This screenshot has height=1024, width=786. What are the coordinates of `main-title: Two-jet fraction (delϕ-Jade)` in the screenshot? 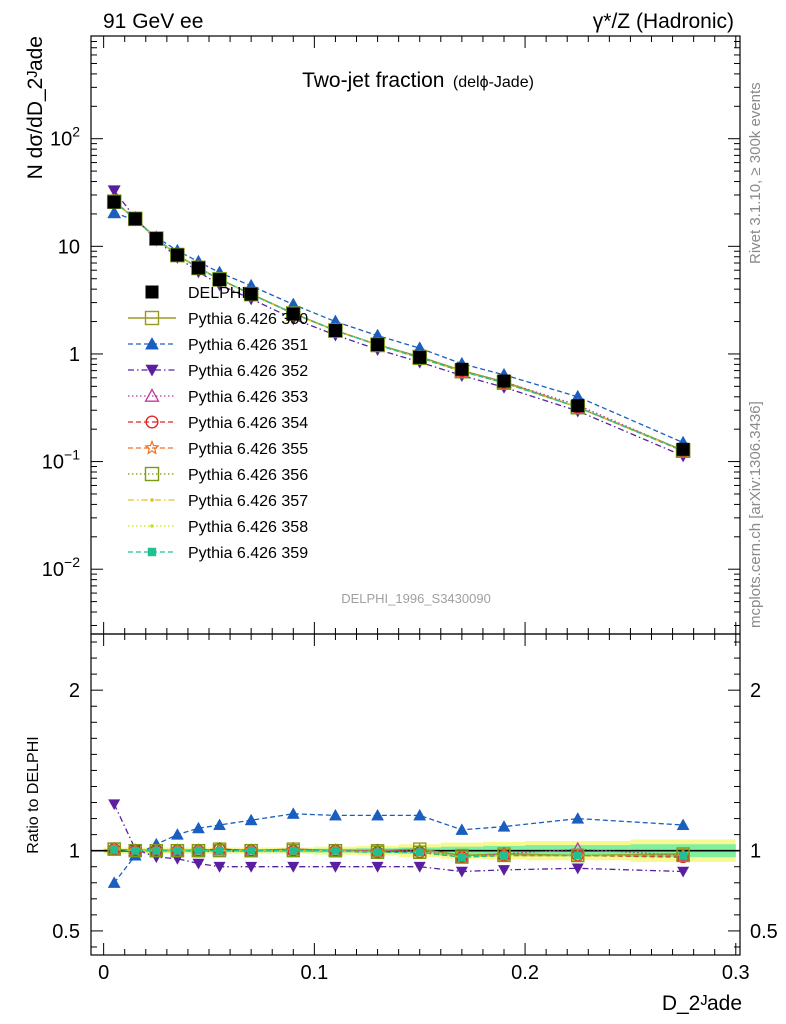 It's located at (418, 80).